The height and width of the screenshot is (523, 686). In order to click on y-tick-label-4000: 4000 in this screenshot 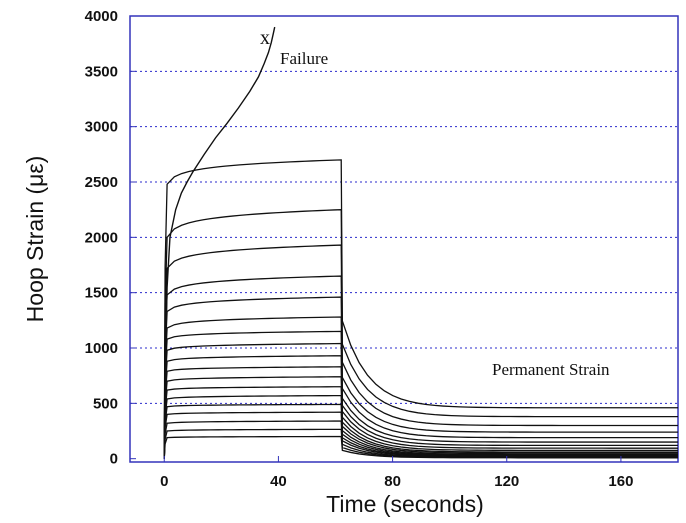, I will do `click(101, 16)`.